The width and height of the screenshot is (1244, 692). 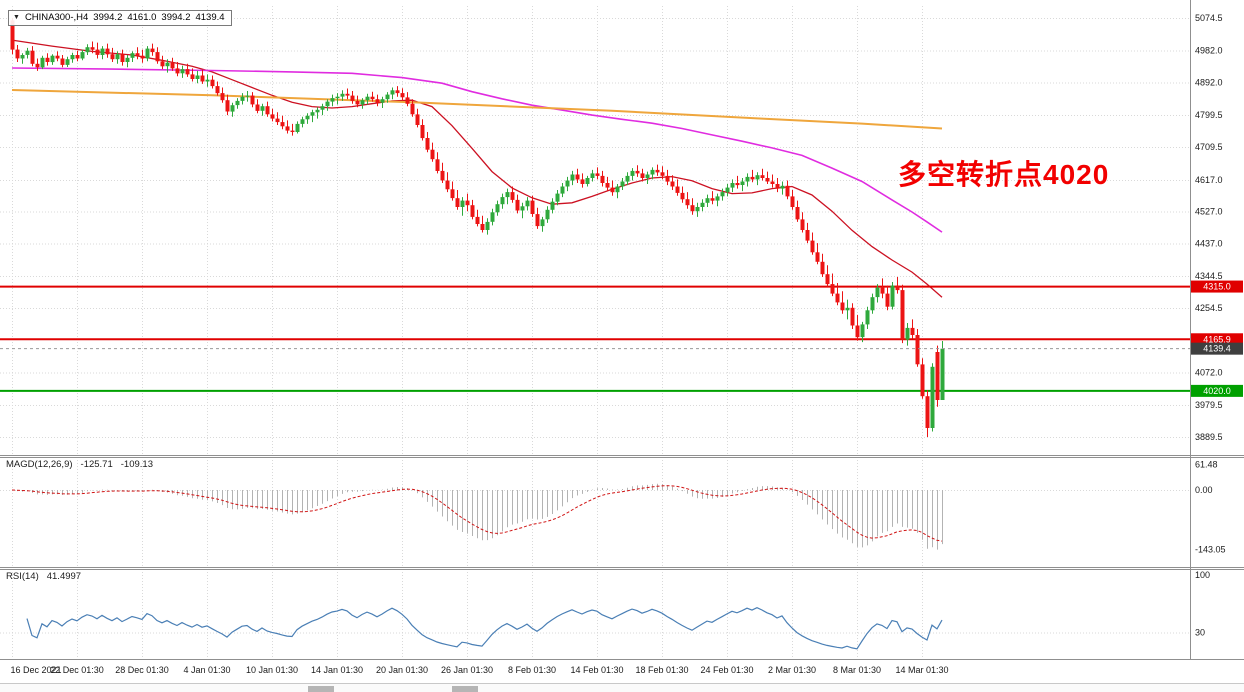 What do you see at coordinates (622, 687) in the screenshot?
I see `horizontal-scrollbar` at bounding box center [622, 687].